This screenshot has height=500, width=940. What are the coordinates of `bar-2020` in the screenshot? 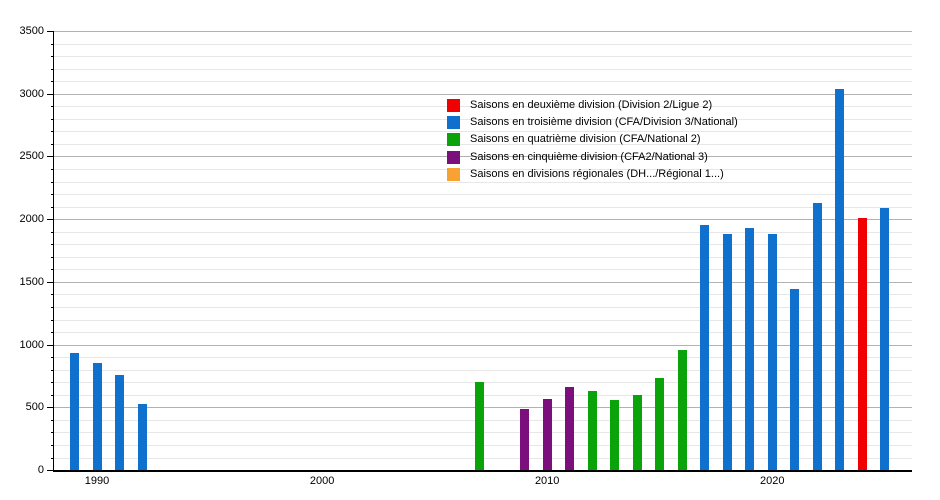 It's located at (772, 352).